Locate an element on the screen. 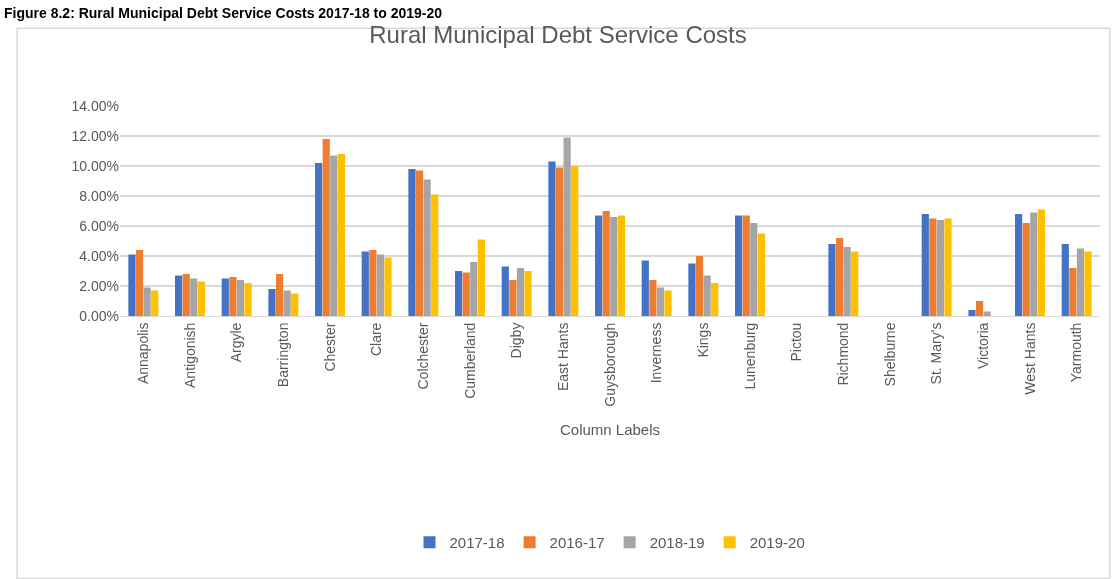 The height and width of the screenshot is (579, 1116). x-tick-label: East Hants is located at coordinates (562, 357).